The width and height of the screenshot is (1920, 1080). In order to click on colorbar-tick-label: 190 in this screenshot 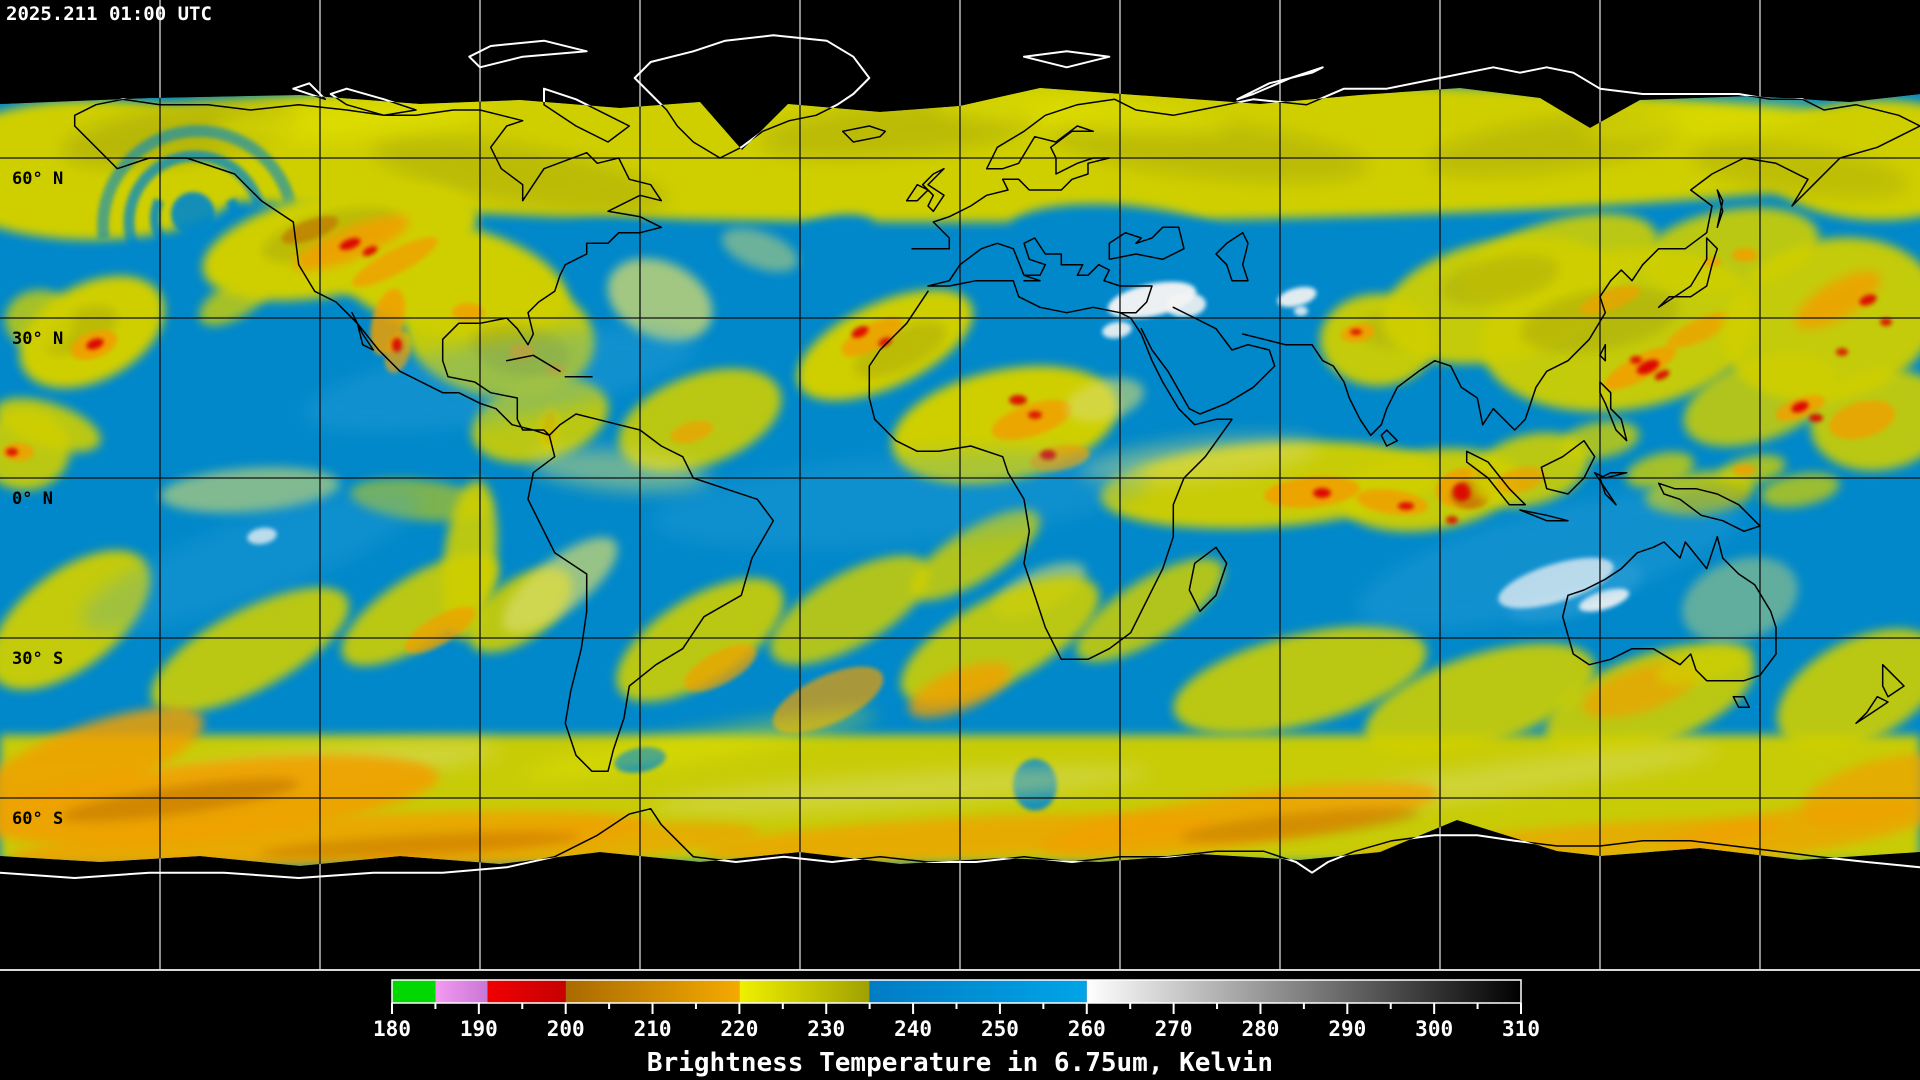, I will do `click(479, 1029)`.